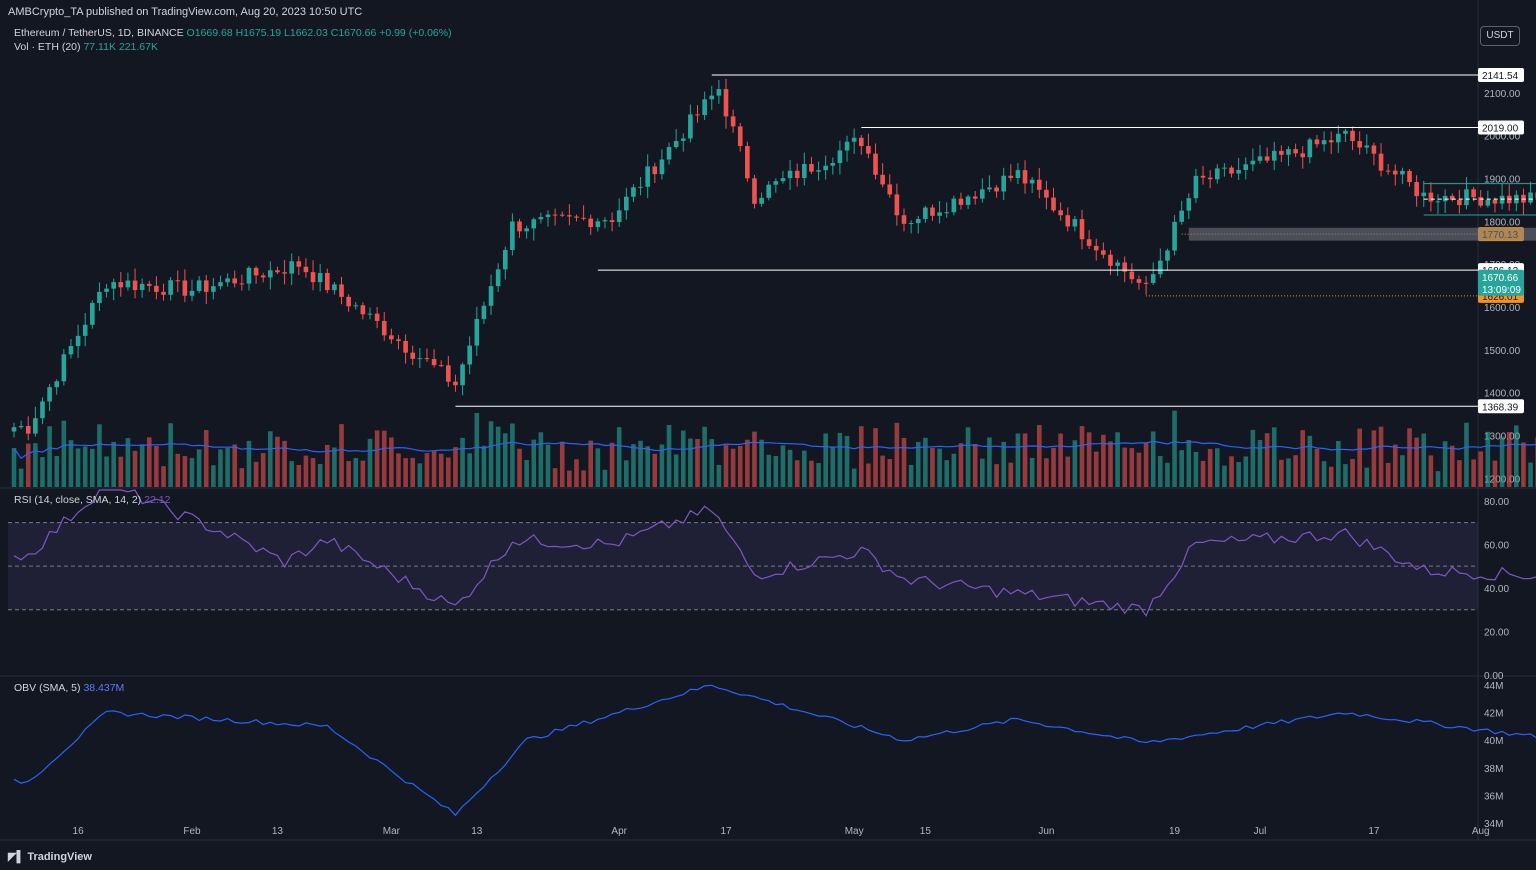  What do you see at coordinates (1493, 741) in the screenshot?
I see `obv-tick-label: 40M` at bounding box center [1493, 741].